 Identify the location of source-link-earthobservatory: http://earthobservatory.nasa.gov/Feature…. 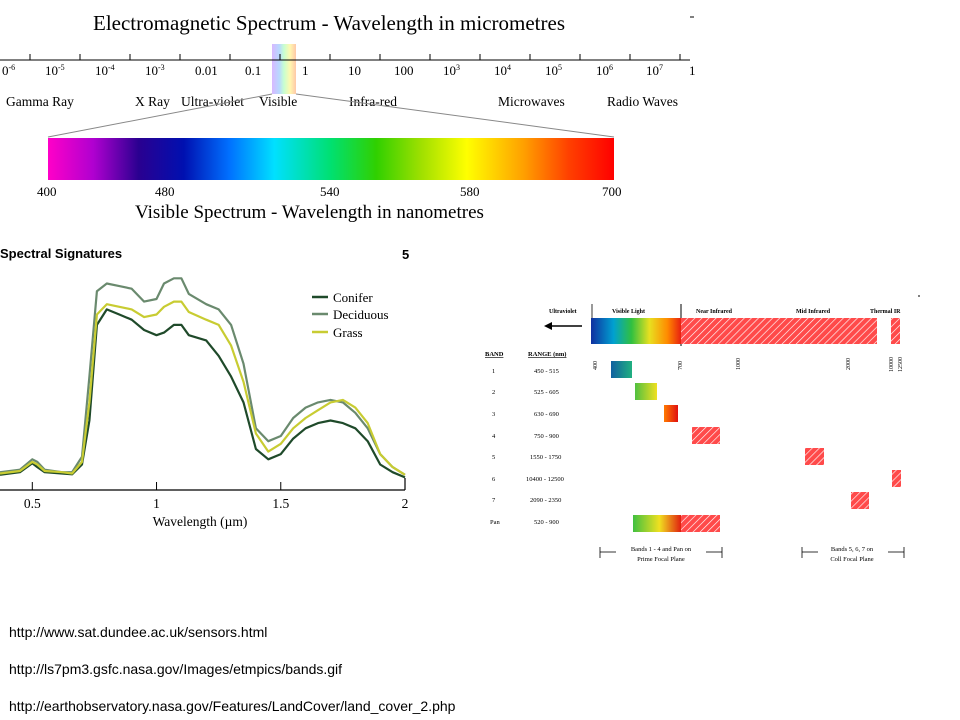
(232, 706).